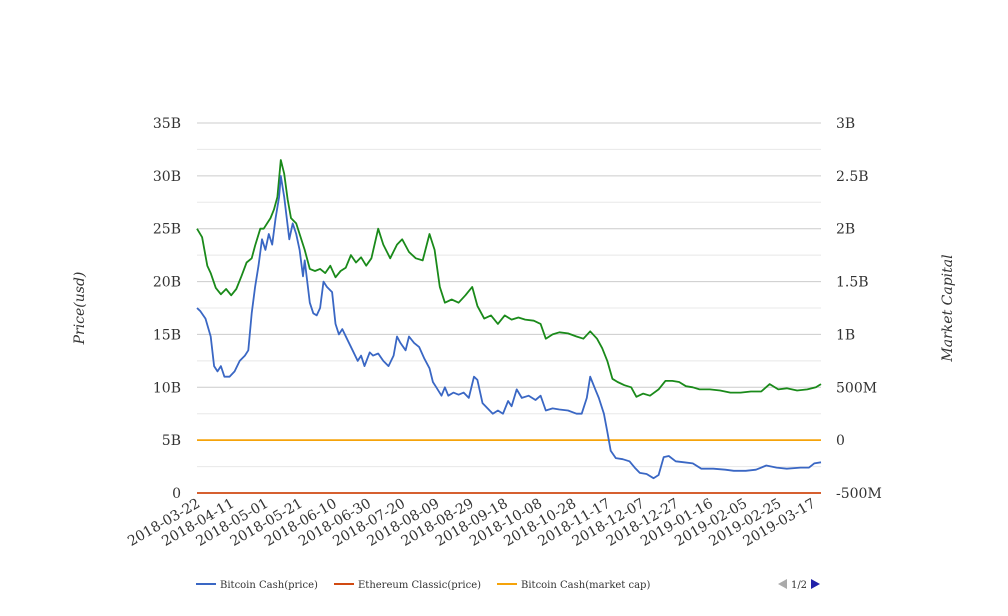 This screenshot has height=616, width=1008. Describe the element at coordinates (859, 309) in the screenshot. I see `right-axis-ticks: -500M 0 500M 1B 1.5B 2B 2.5B 3B` at that location.